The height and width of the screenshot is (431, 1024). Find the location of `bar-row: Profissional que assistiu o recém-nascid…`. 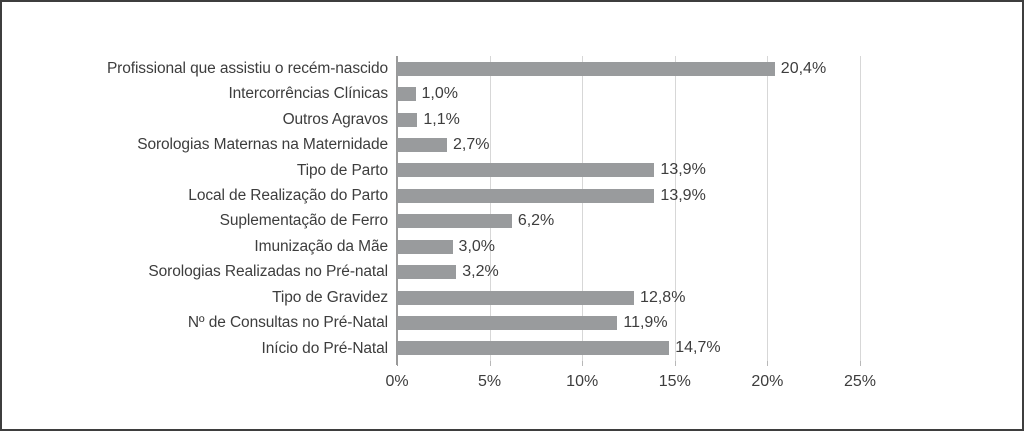

bar-row: Profissional que assistiu o recém-nascid… is located at coordinates (512, 68).